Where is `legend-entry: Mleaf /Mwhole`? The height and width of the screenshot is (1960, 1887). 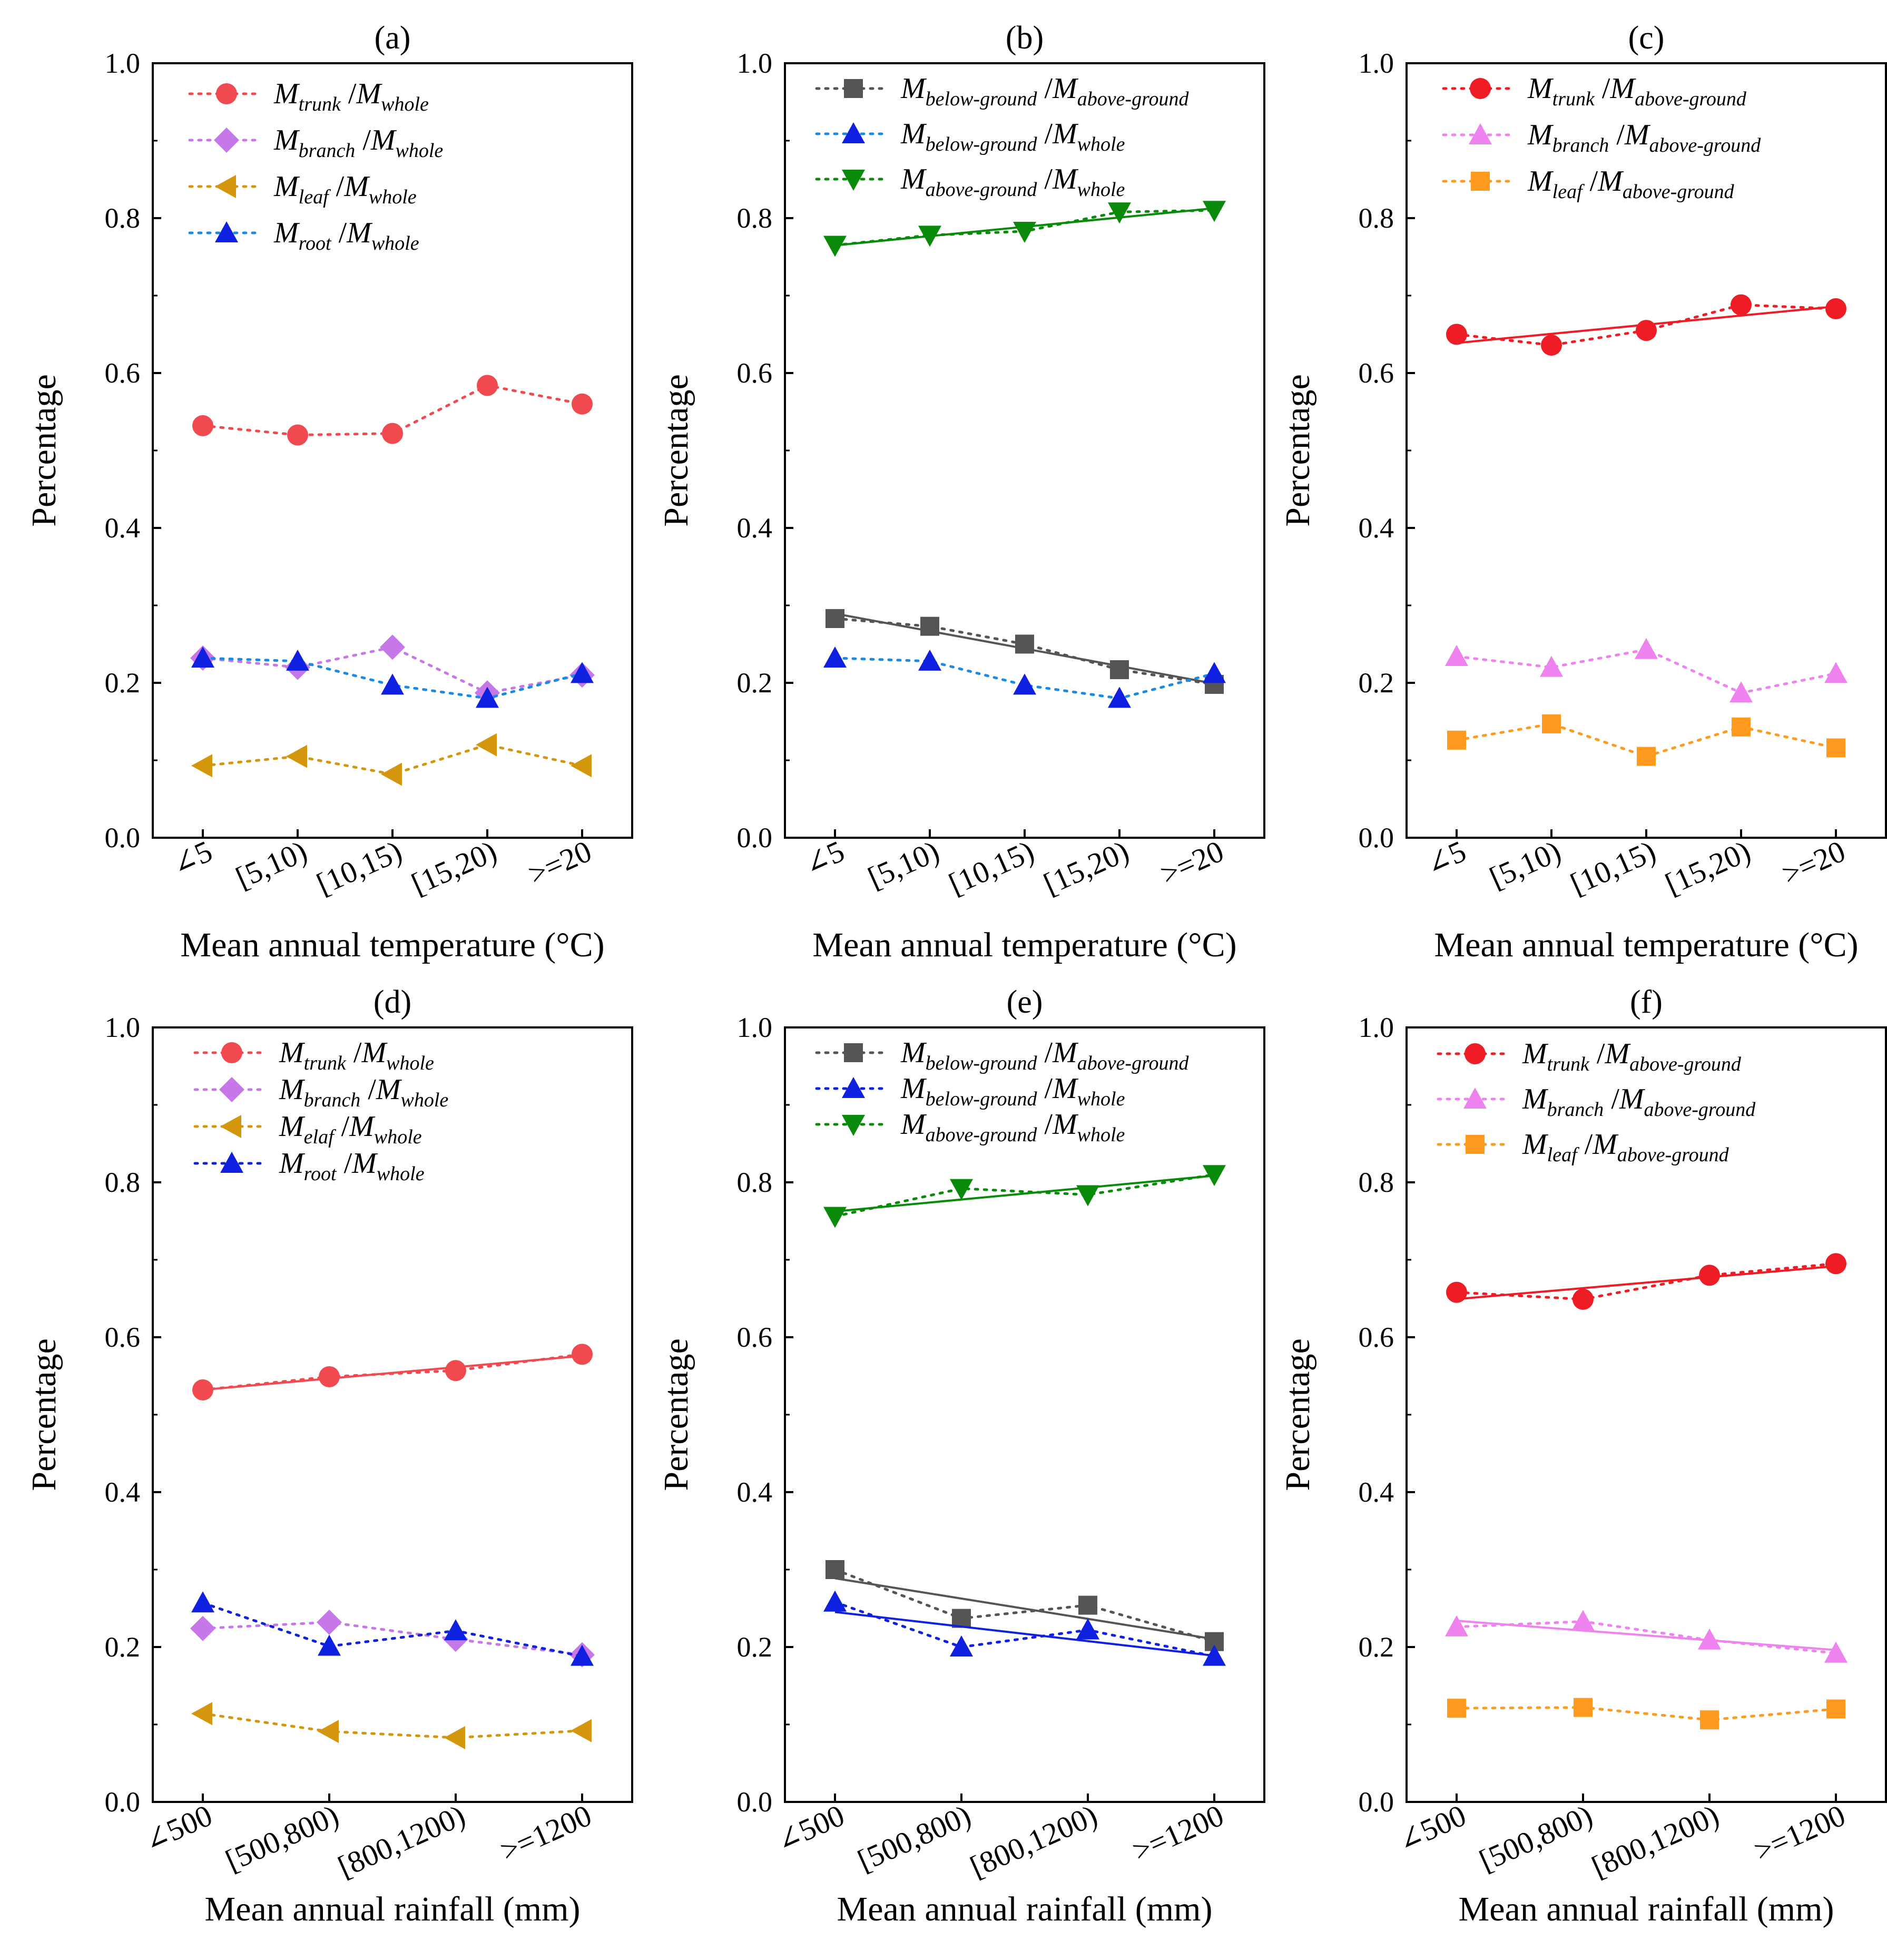
legend-entry: Mleaf /Mwhole is located at coordinates (302, 189).